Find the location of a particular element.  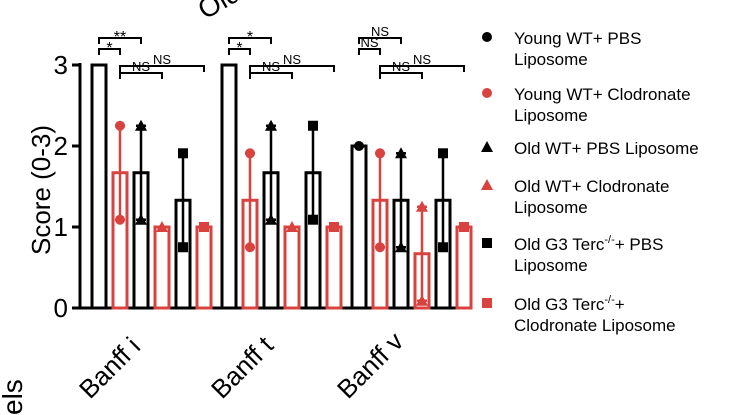

legend-line: Young WT+ PBS is located at coordinates (577, 38).